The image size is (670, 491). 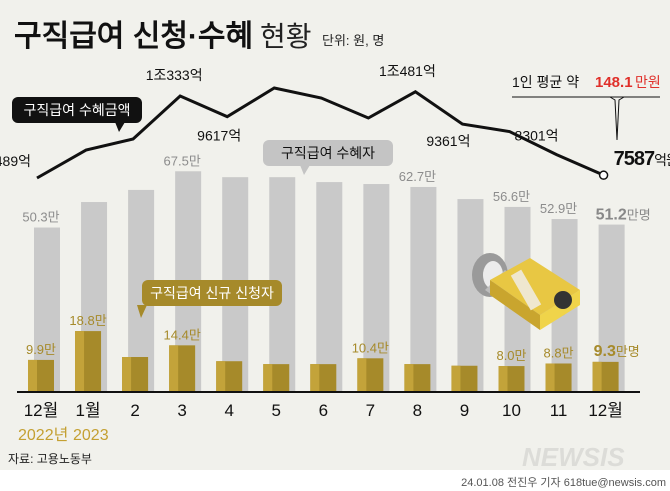 What do you see at coordinates (511, 196) in the screenshot?
I see `recipients-label: 56.6만` at bounding box center [511, 196].